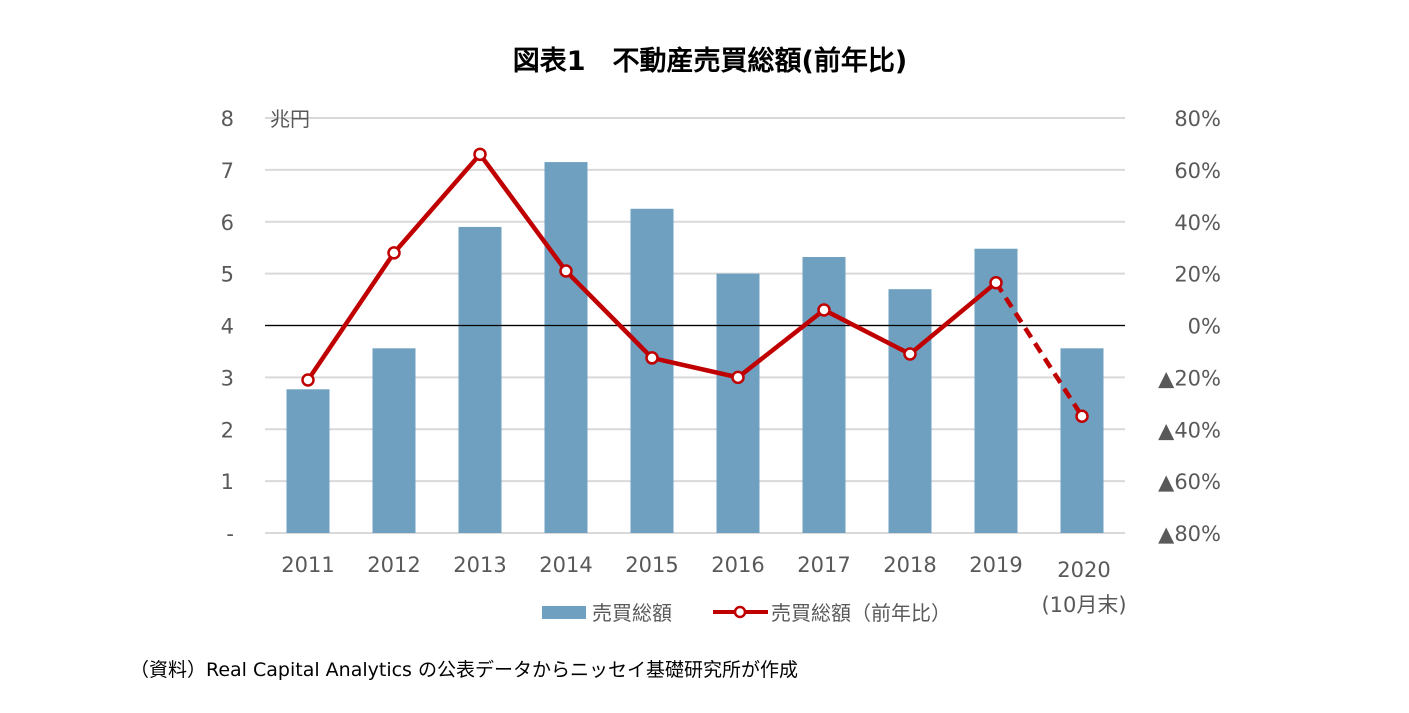 The image size is (1409, 713). I want to click on right-tick-label: 20%, so click(1197, 275).